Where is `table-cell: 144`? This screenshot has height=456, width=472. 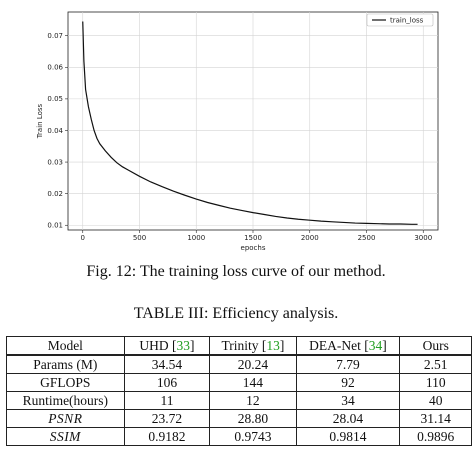
table-cell: 144 is located at coordinates (253, 382).